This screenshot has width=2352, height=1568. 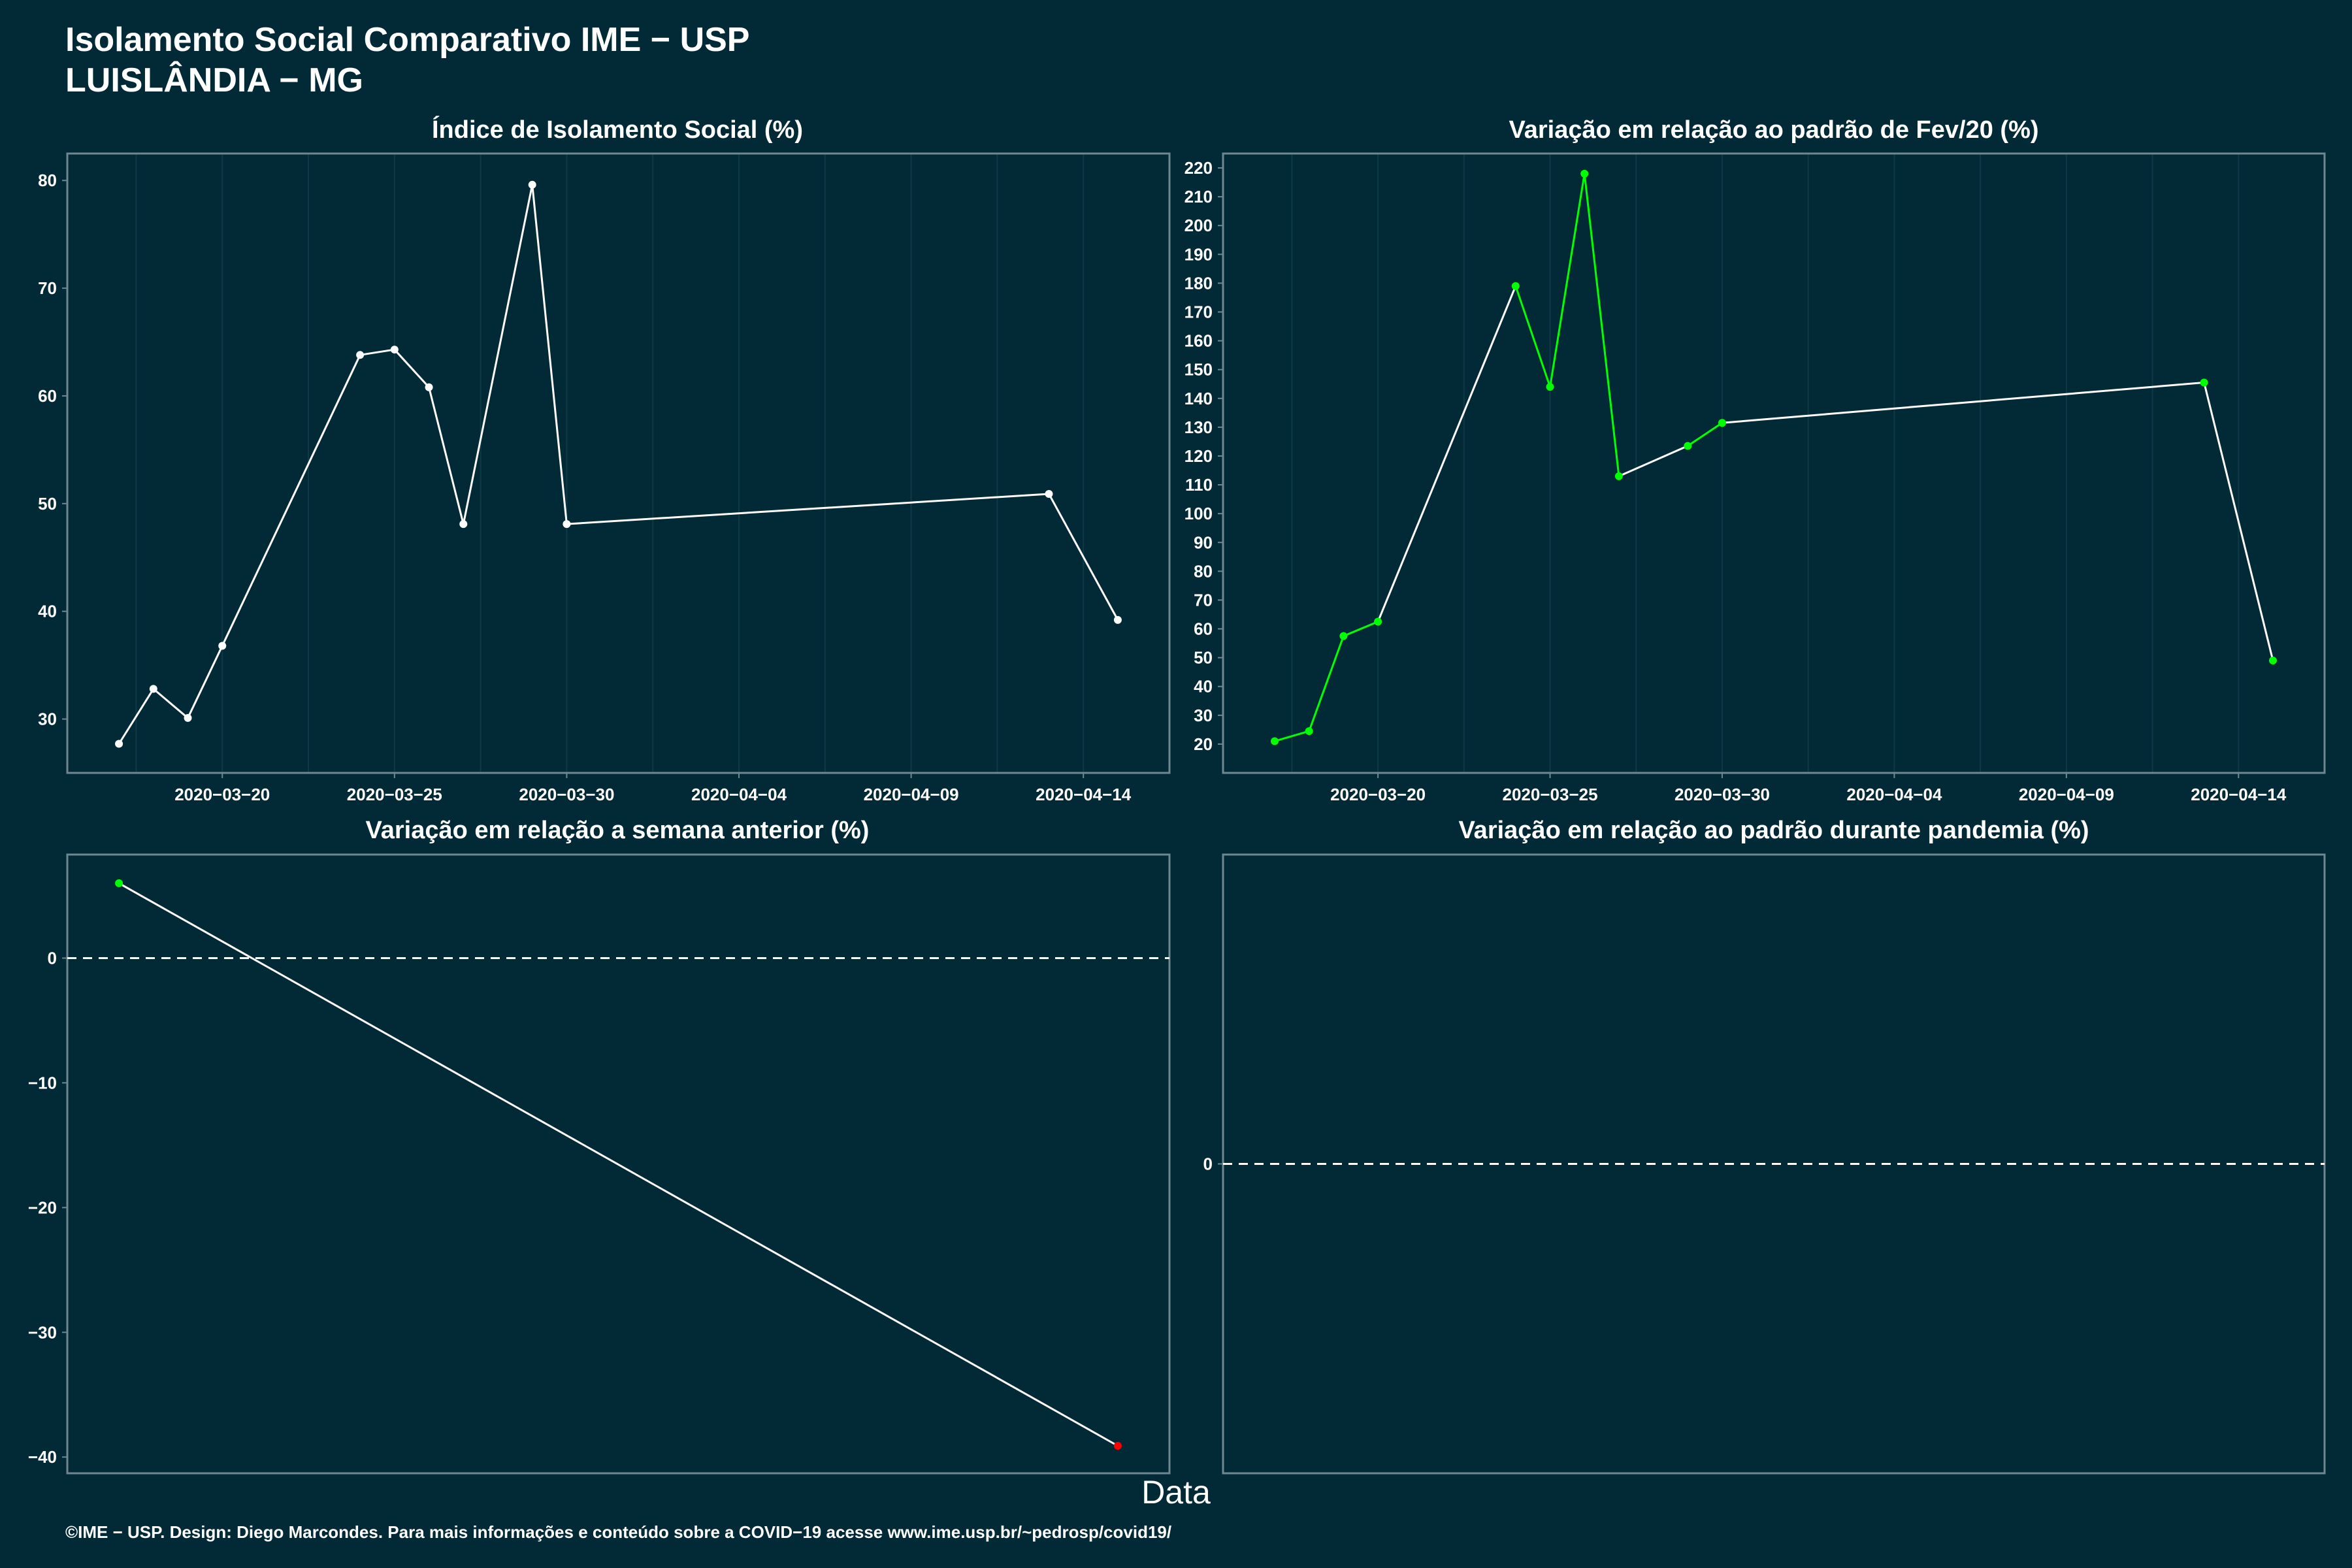 I want to click on page-title: Isolamento Social Comparativo IME − USP, so click(x=407, y=40).